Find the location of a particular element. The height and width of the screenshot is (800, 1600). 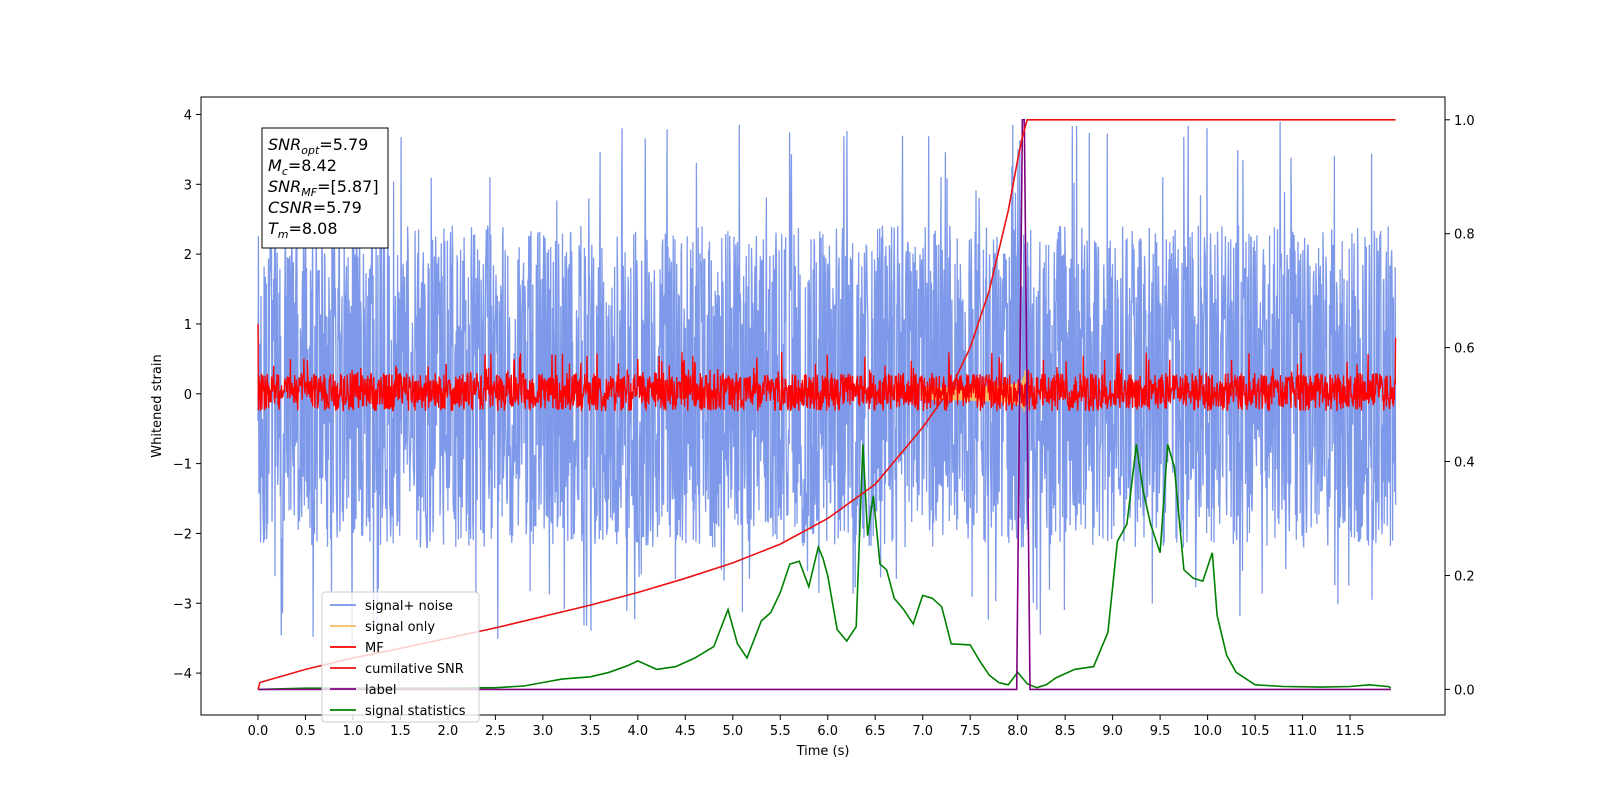

legend-label: signal statistics is located at coordinates (415, 711).